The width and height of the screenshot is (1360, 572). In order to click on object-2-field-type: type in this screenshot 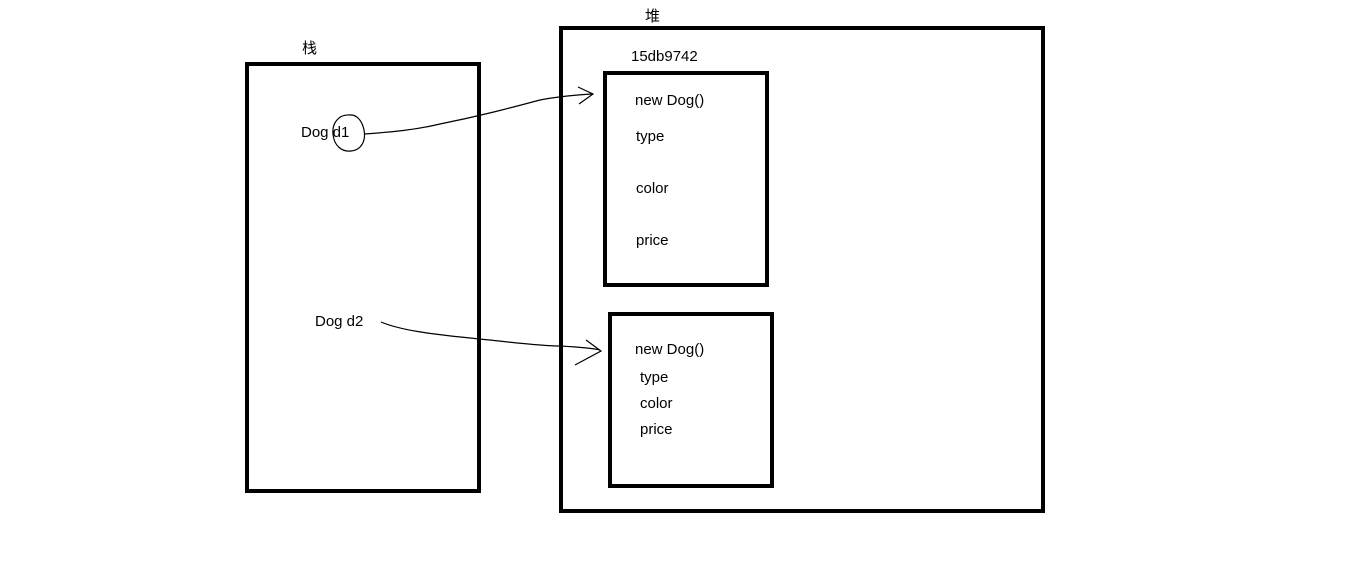, I will do `click(654, 377)`.